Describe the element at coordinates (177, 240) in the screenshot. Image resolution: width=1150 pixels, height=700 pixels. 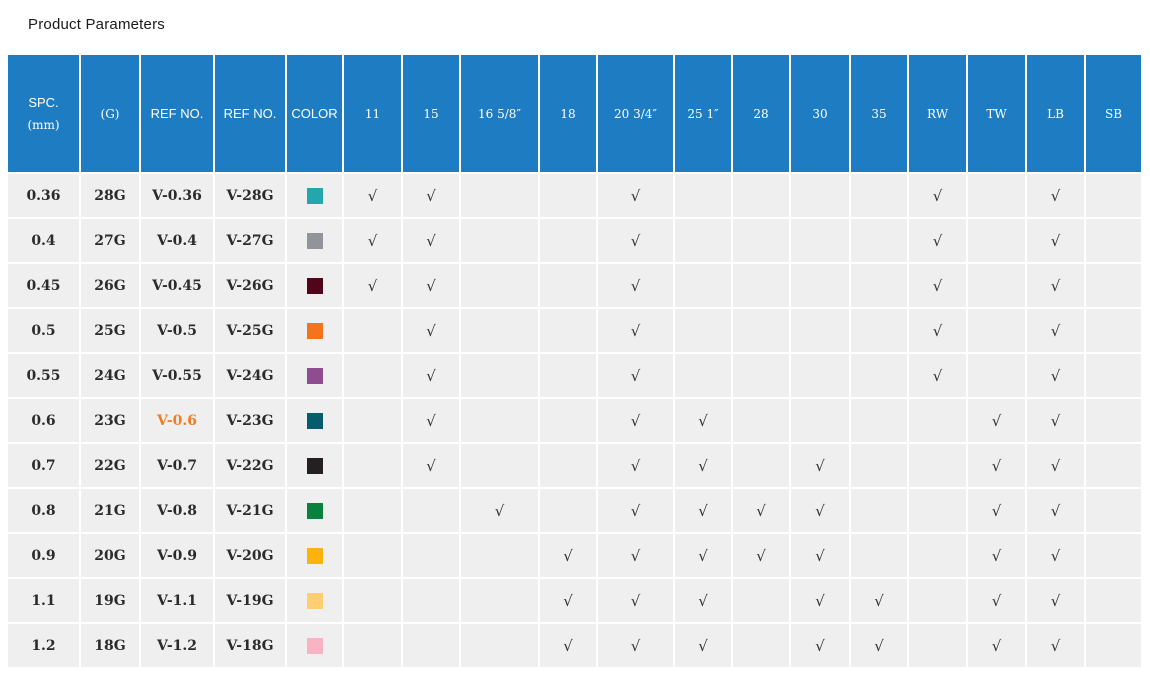
I see `cell-ref-no-1: V-0.4` at that location.